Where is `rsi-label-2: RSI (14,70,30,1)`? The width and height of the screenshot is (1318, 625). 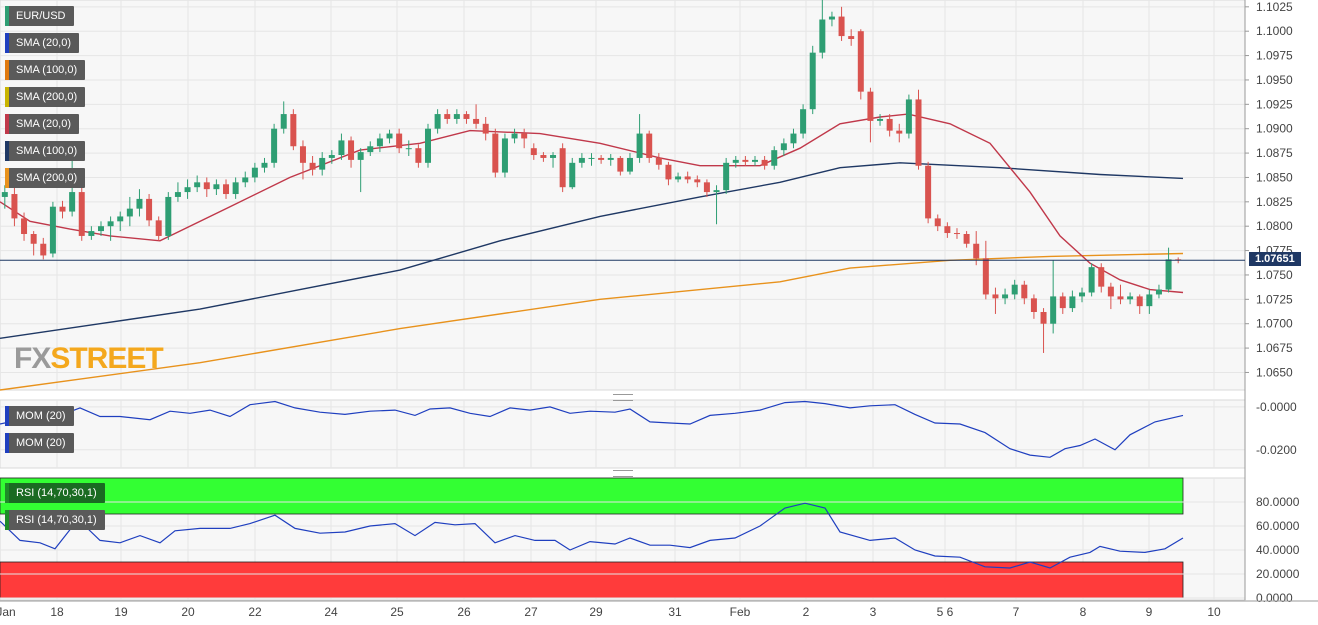
rsi-label-2: RSI (14,70,30,1) is located at coordinates (55, 520).